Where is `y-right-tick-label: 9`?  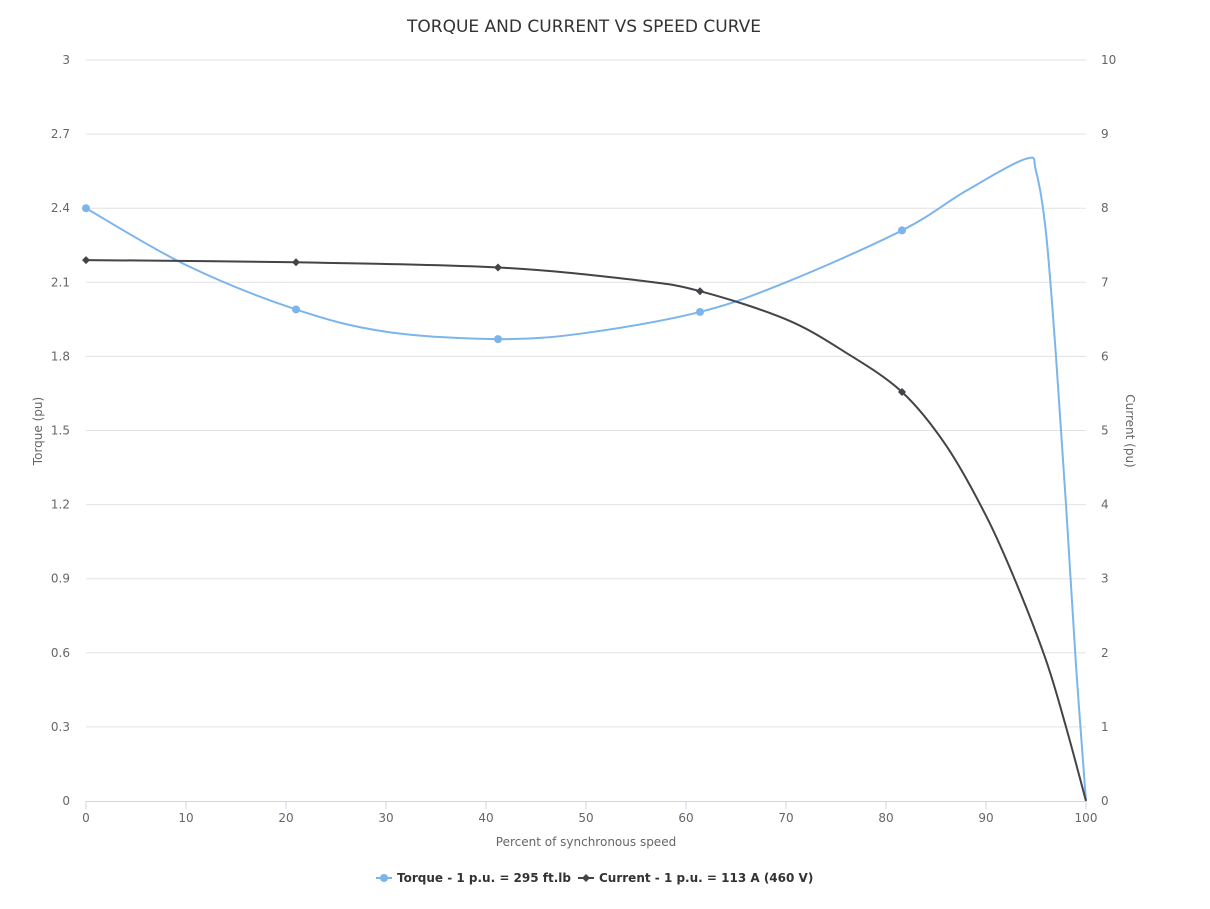
y-right-tick-label: 9 is located at coordinates (1105, 134).